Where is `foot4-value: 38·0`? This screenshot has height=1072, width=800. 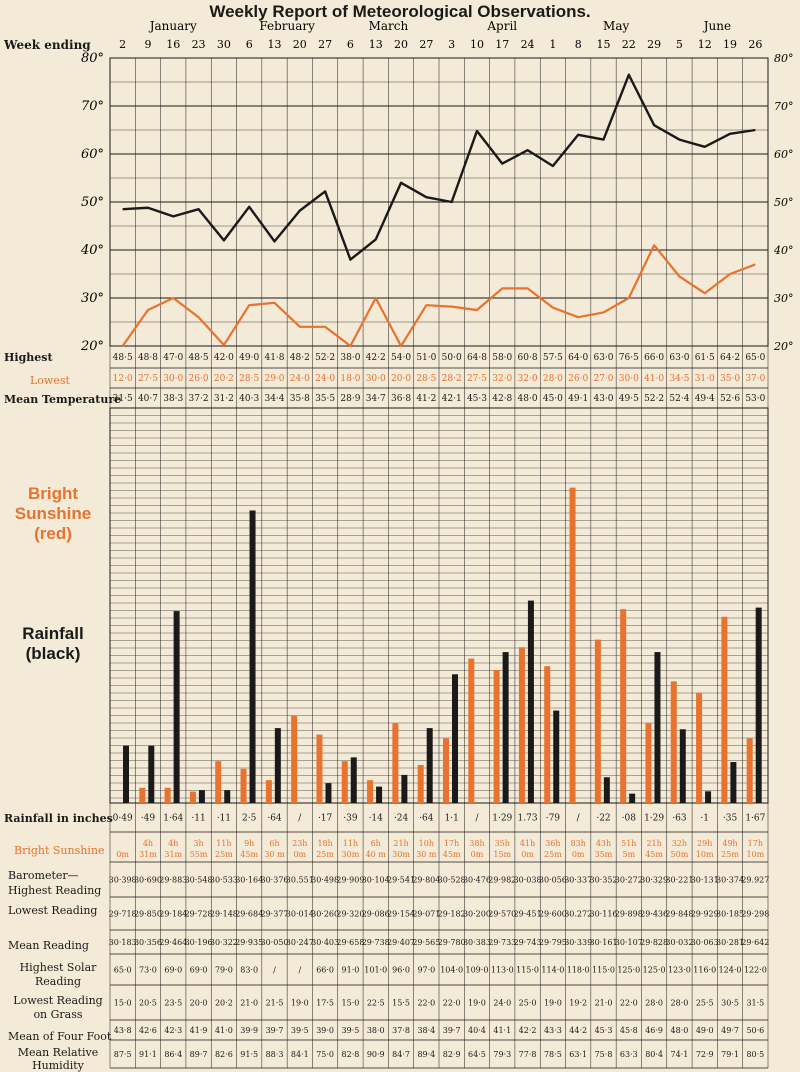
foot4-value: 38·0 is located at coordinates (376, 1030).